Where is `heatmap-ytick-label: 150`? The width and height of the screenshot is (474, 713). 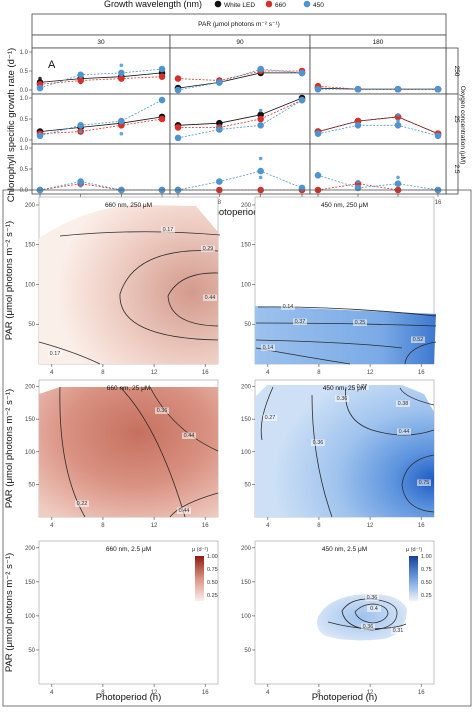 heatmap-ytick-label: 150 is located at coordinates (246, 420).